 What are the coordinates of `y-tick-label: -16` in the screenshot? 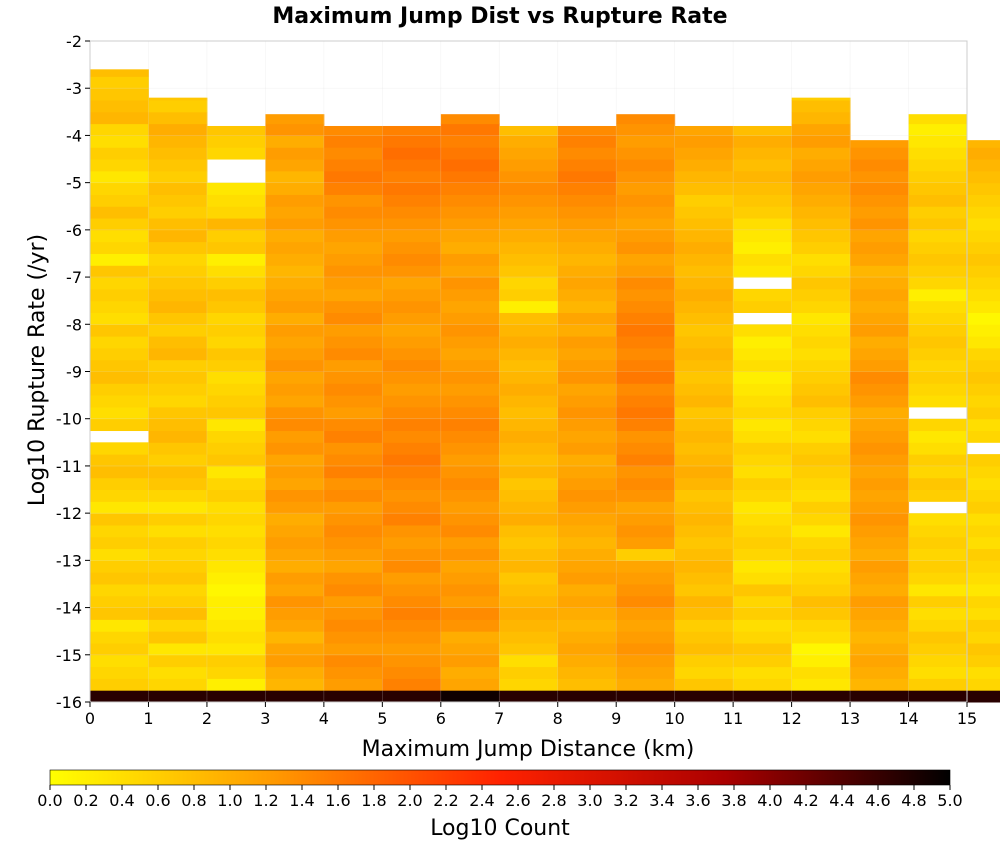 It's located at (69, 702).